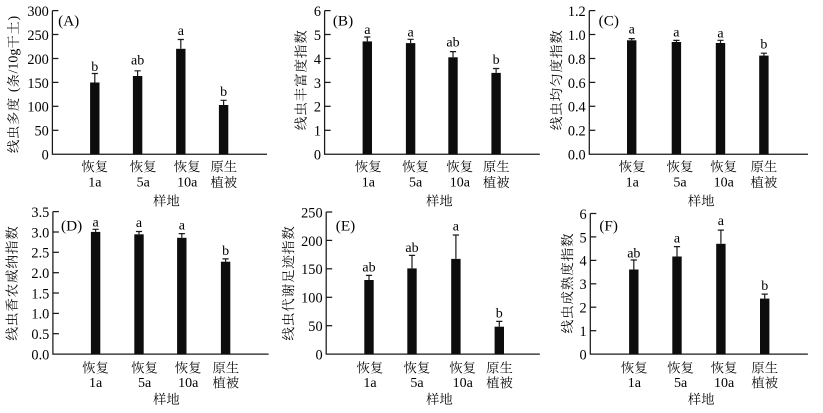 This screenshot has height=413, width=823. What do you see at coordinates (577, 132) in the screenshot?
I see `svg-text: 0.2` at bounding box center [577, 132].